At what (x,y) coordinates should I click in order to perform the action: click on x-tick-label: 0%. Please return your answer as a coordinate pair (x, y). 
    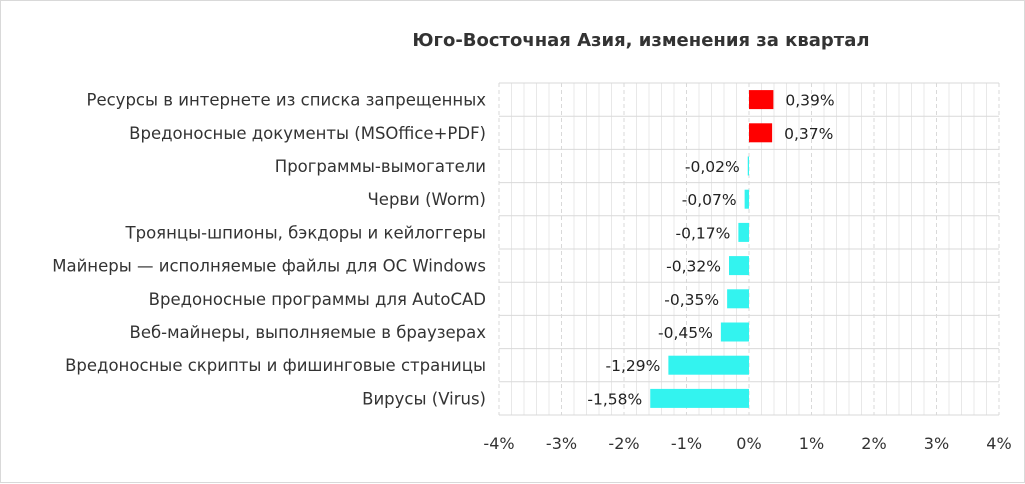
    Looking at the image, I should click on (748, 443).